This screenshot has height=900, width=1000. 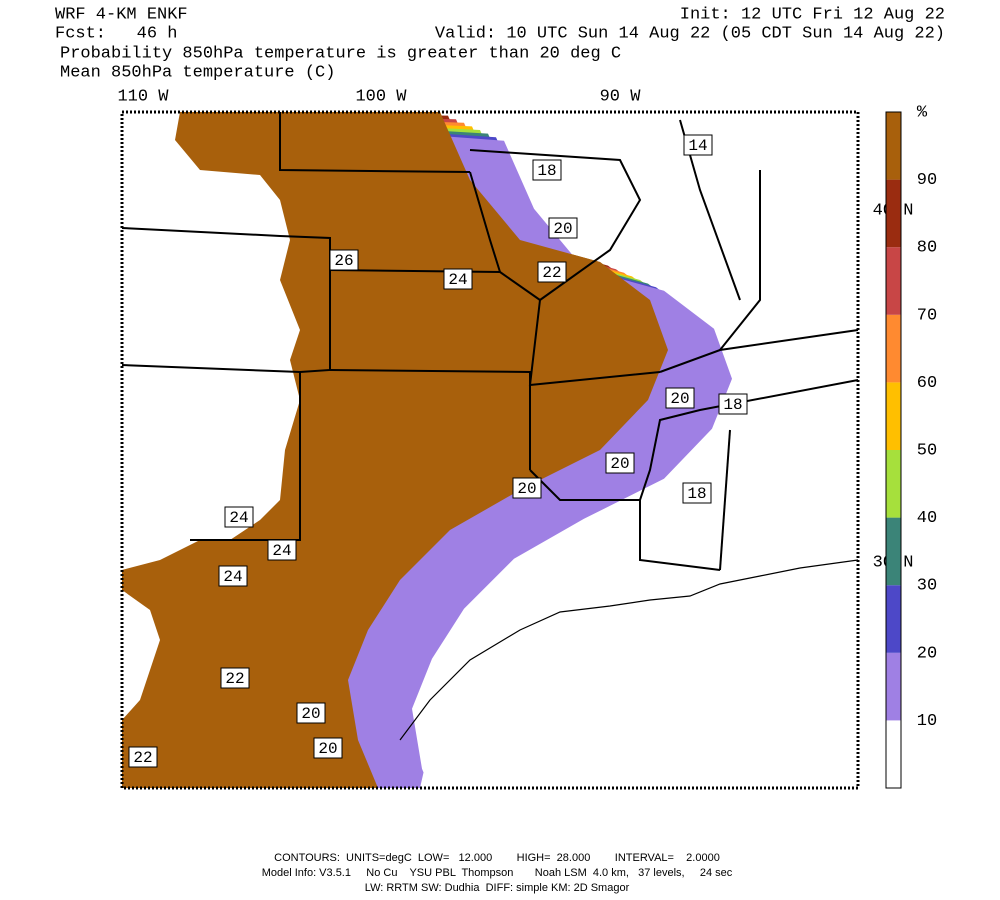 What do you see at coordinates (922, 112) in the screenshot?
I see `colorbar-unit: %` at bounding box center [922, 112].